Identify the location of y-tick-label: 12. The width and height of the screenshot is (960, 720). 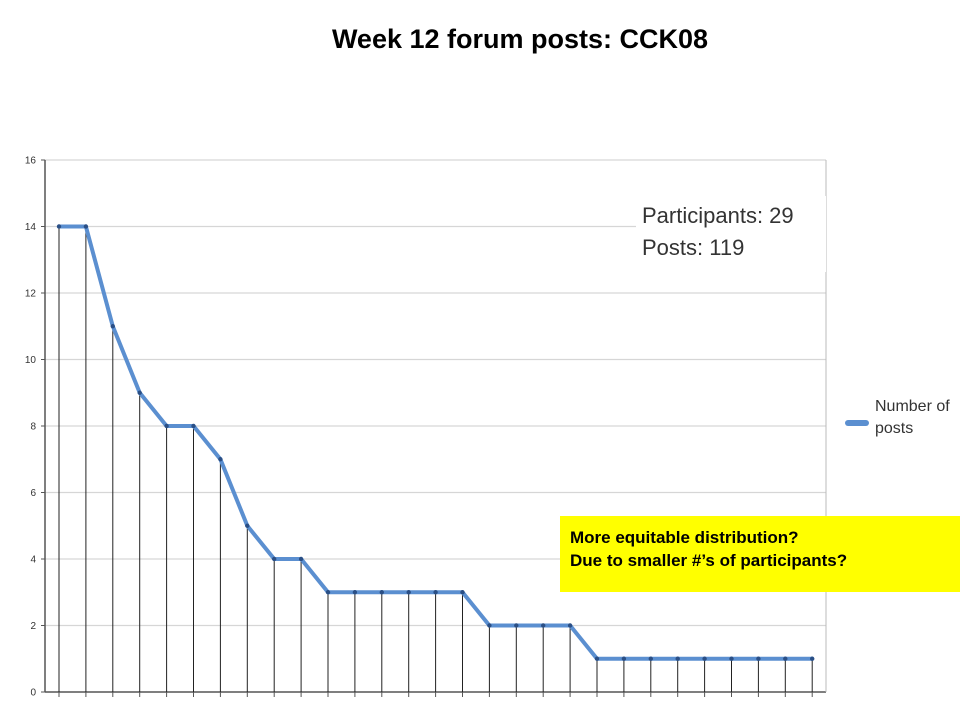
(31, 294).